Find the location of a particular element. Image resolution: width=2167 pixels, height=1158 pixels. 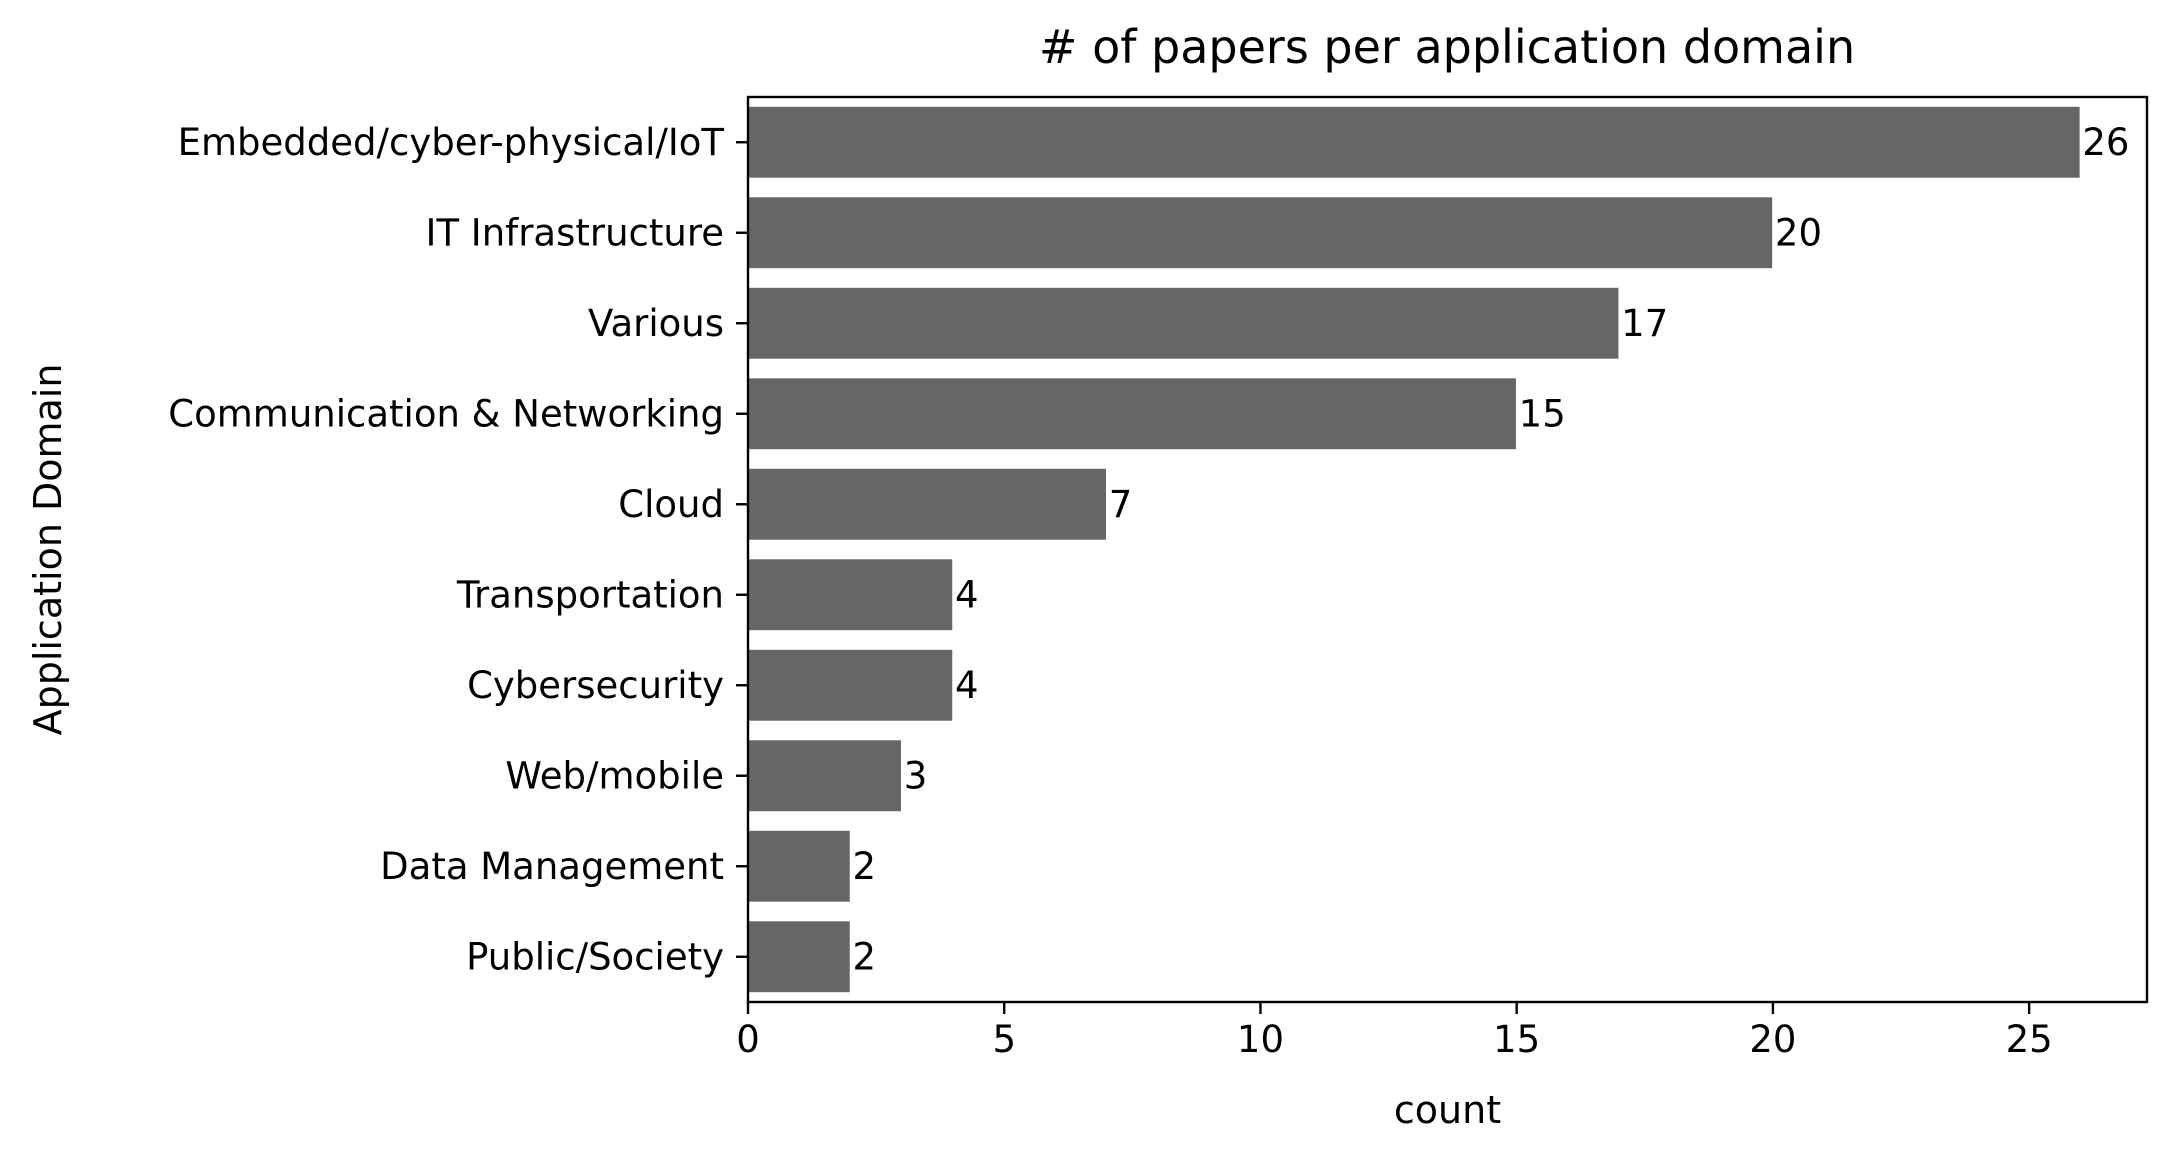

y-tick-label: Communication & Networking is located at coordinates (446, 413).